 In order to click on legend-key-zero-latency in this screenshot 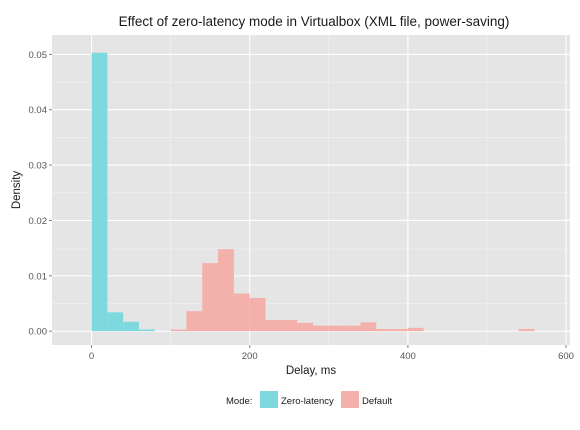, I will do `click(269, 399)`.